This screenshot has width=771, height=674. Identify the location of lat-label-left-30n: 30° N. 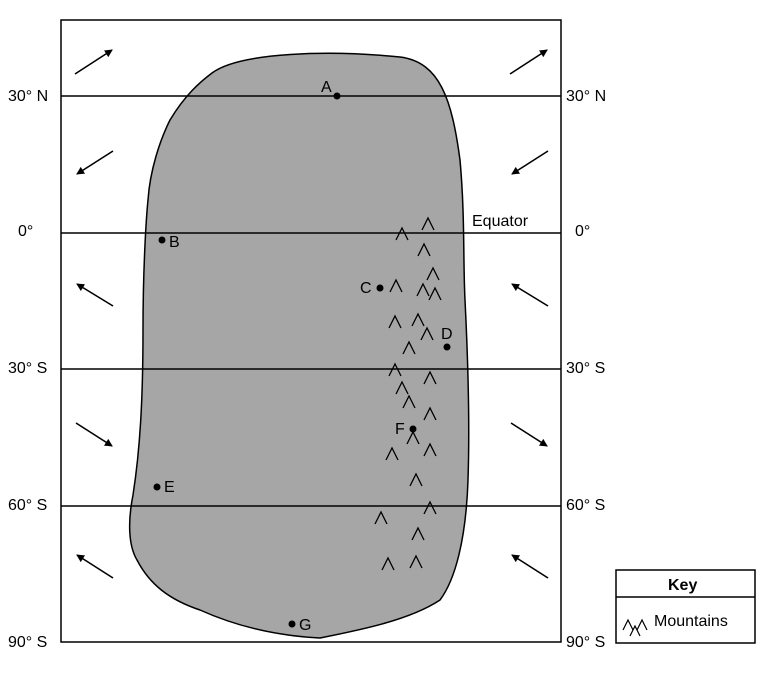
(28, 96).